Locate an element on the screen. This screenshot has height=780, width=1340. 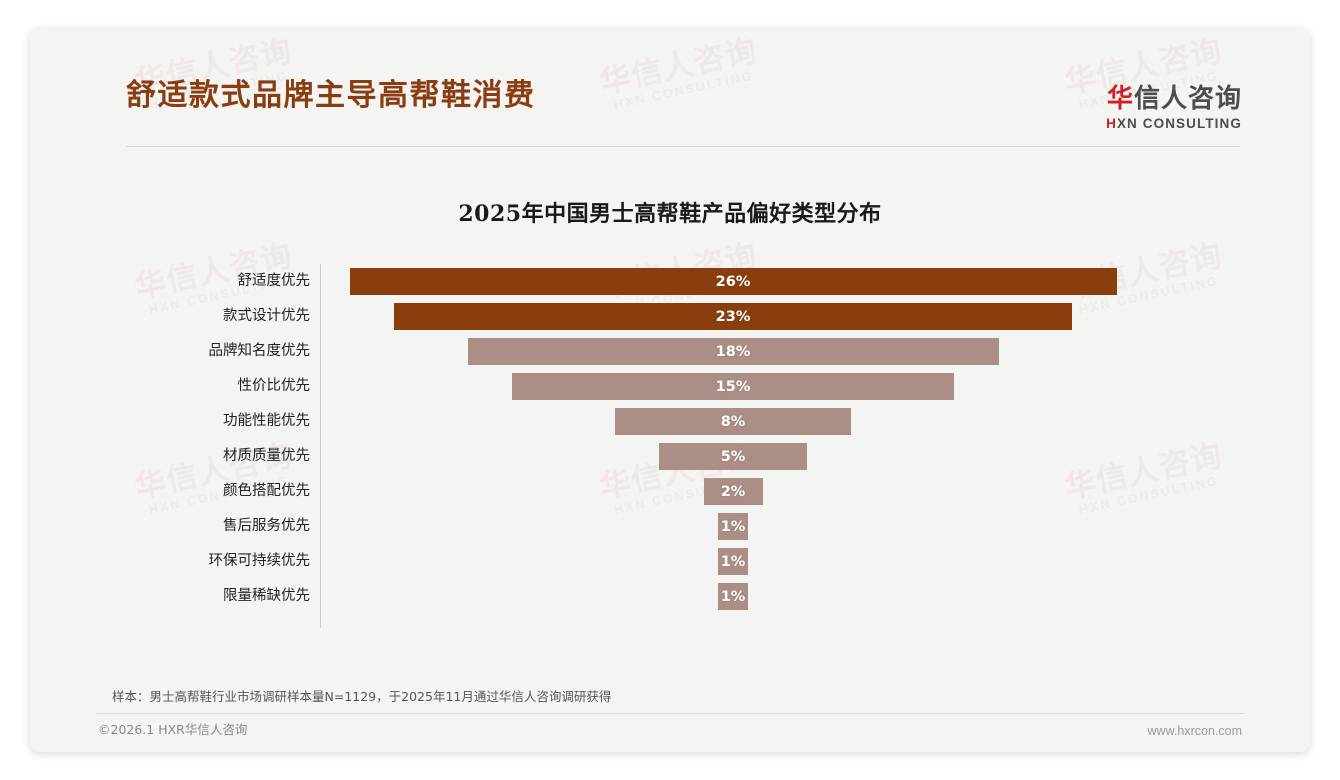
bar-category-label: 售后服务优先 is located at coordinates (266, 526).